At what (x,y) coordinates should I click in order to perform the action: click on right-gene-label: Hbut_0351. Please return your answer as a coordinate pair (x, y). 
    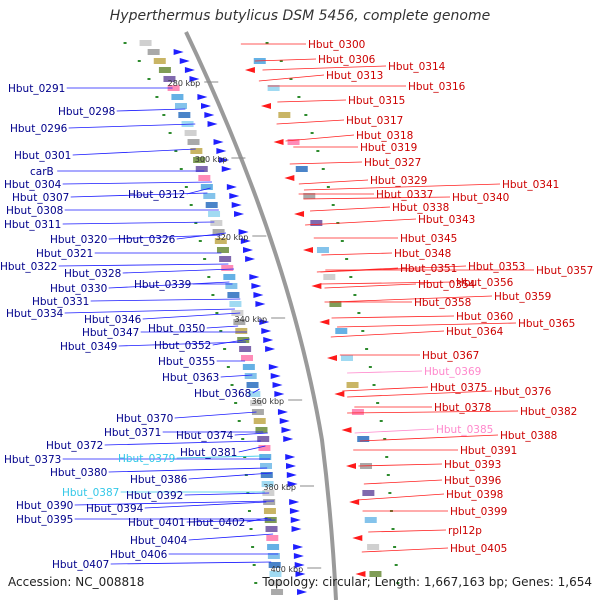
    Looking at the image, I should click on (428, 269).